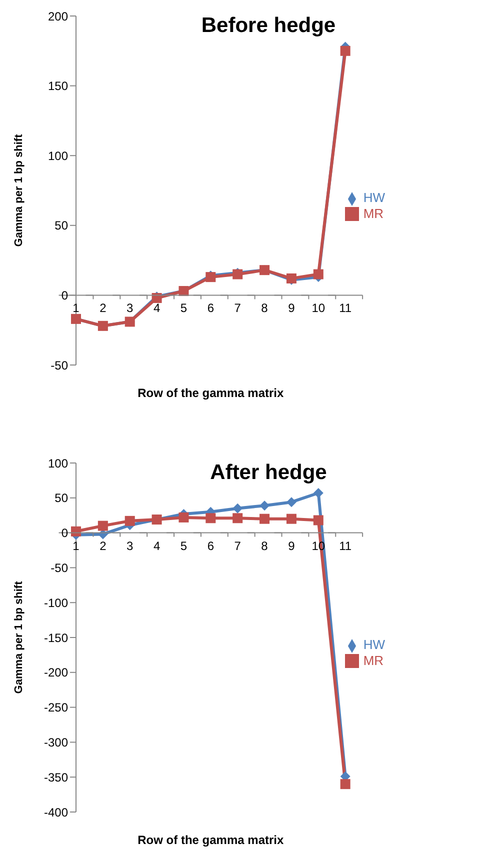 This screenshot has height=855, width=477. What do you see at coordinates (56, 742) in the screenshot?
I see `y-tick-label: -300` at bounding box center [56, 742].